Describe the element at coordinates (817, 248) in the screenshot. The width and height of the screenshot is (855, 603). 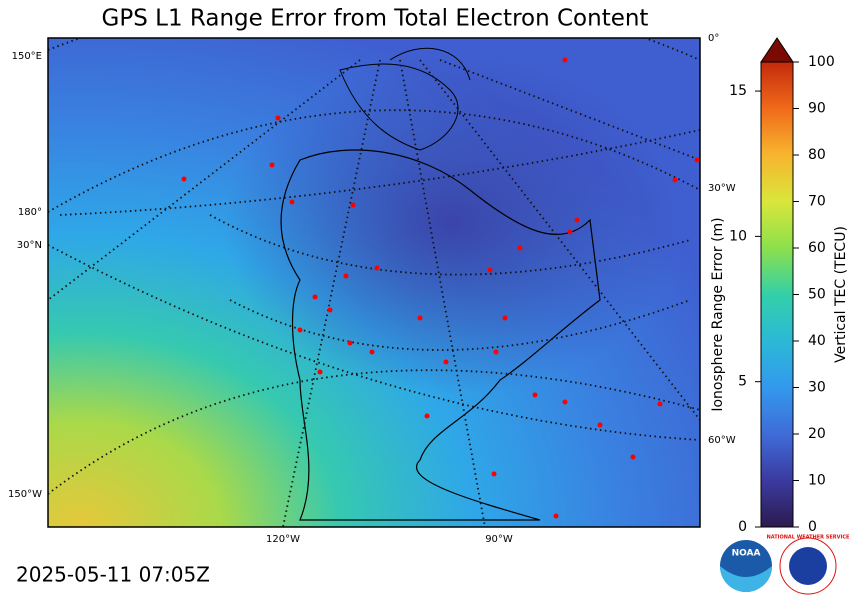
I see `tick-label: 60` at that location.